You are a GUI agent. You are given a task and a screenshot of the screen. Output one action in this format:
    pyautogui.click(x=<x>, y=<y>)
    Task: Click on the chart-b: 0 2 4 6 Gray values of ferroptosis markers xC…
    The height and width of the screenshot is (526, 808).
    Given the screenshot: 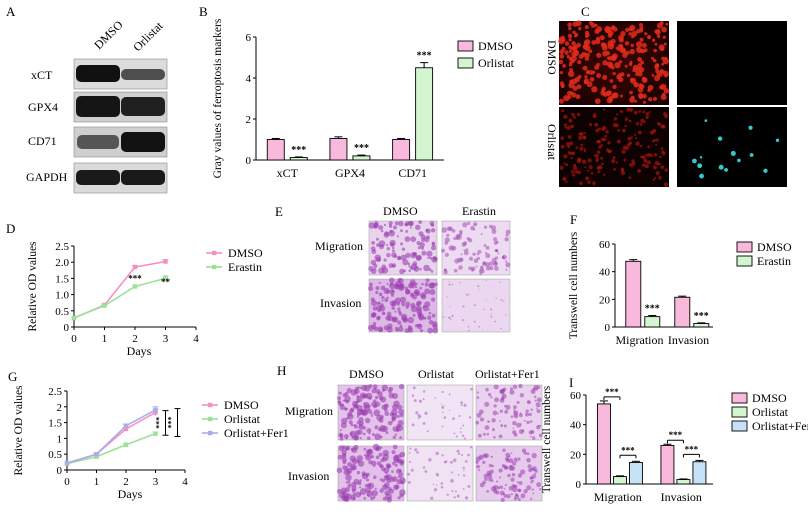 What is the action you would take?
    pyautogui.click(x=363, y=99)
    